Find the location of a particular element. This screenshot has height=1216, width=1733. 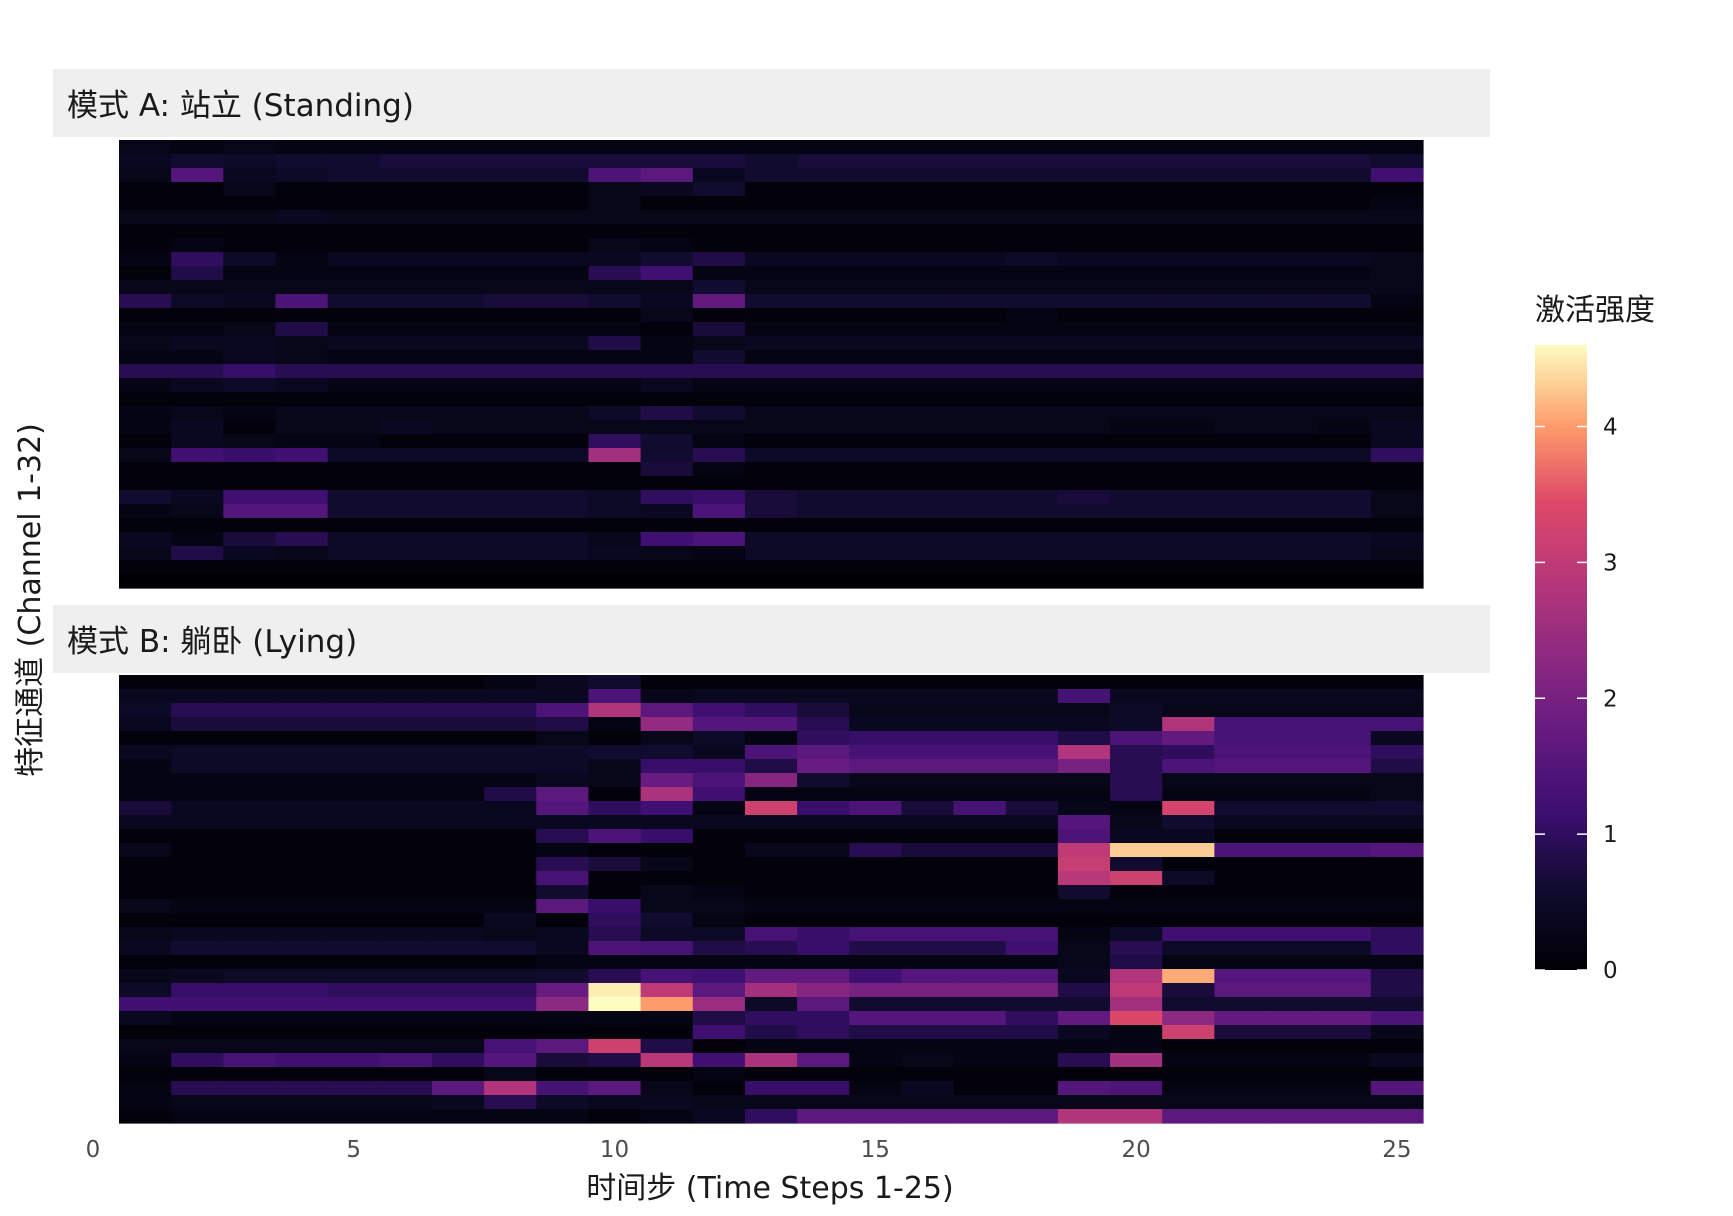

x-tick-label: 25 is located at coordinates (1396, 1150).